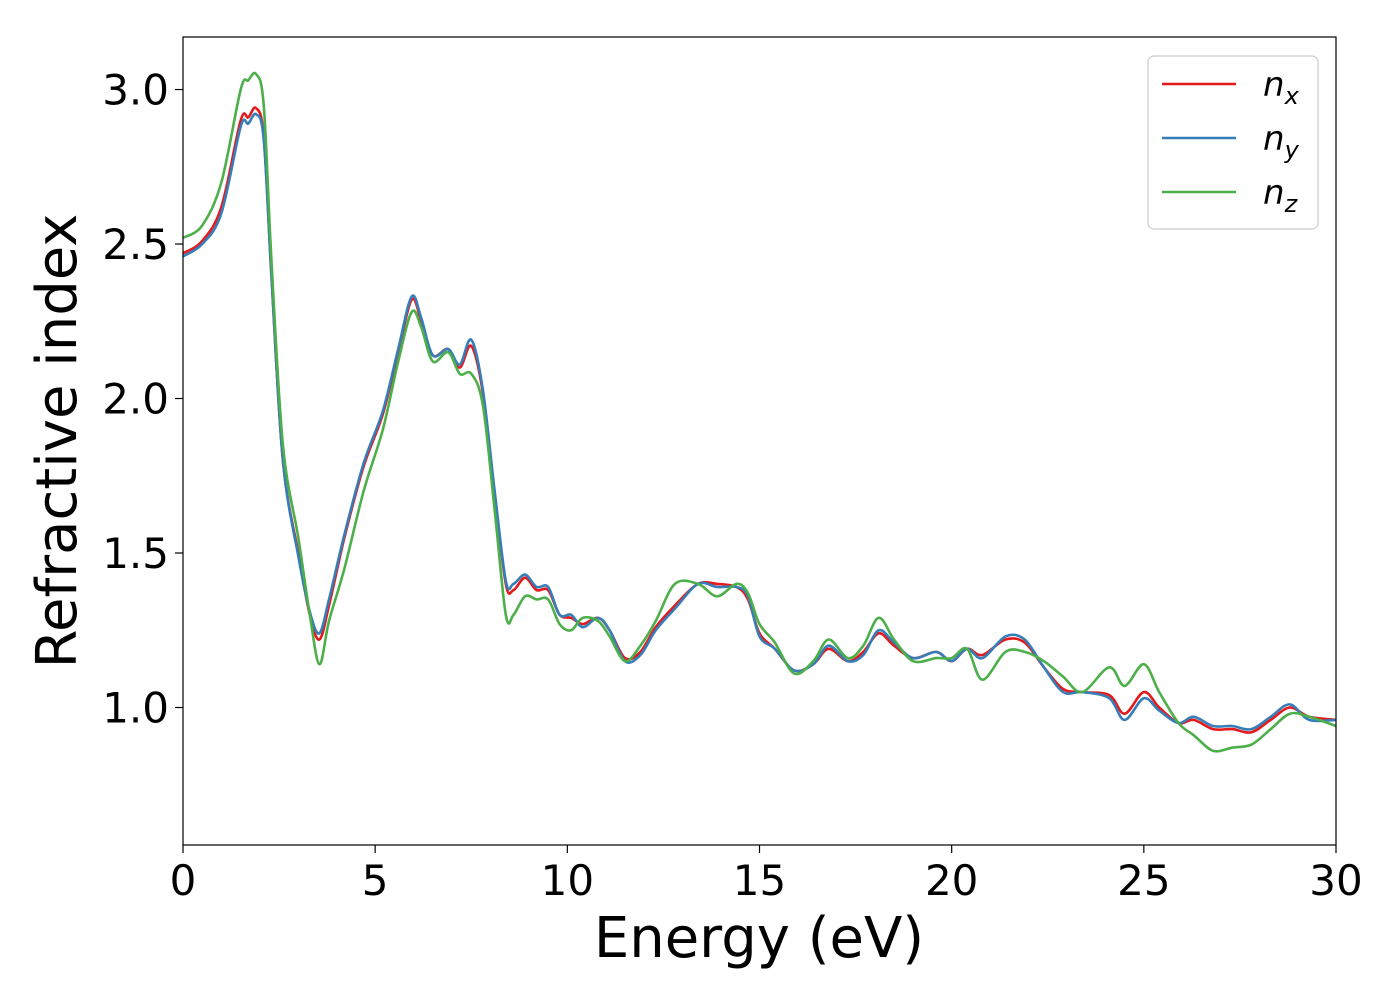 Image resolution: width=1400 pixels, height=1000 pixels. What do you see at coordinates (135, 553) in the screenshot?
I see `y-tick-label: 1.5` at bounding box center [135, 553].